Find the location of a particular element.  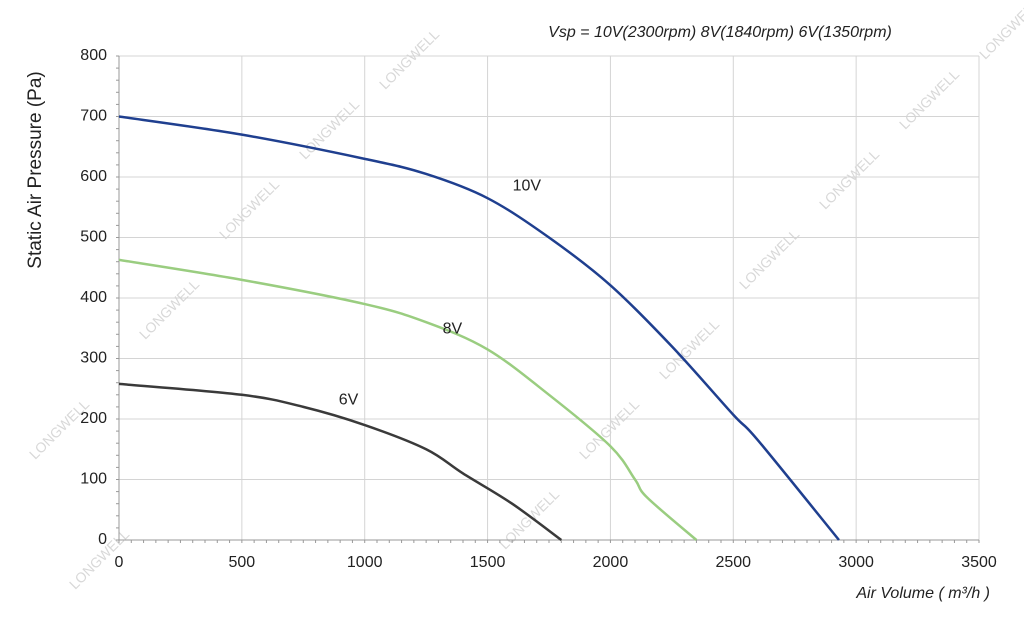

y-tick-label: 400 is located at coordinates (93, 297).